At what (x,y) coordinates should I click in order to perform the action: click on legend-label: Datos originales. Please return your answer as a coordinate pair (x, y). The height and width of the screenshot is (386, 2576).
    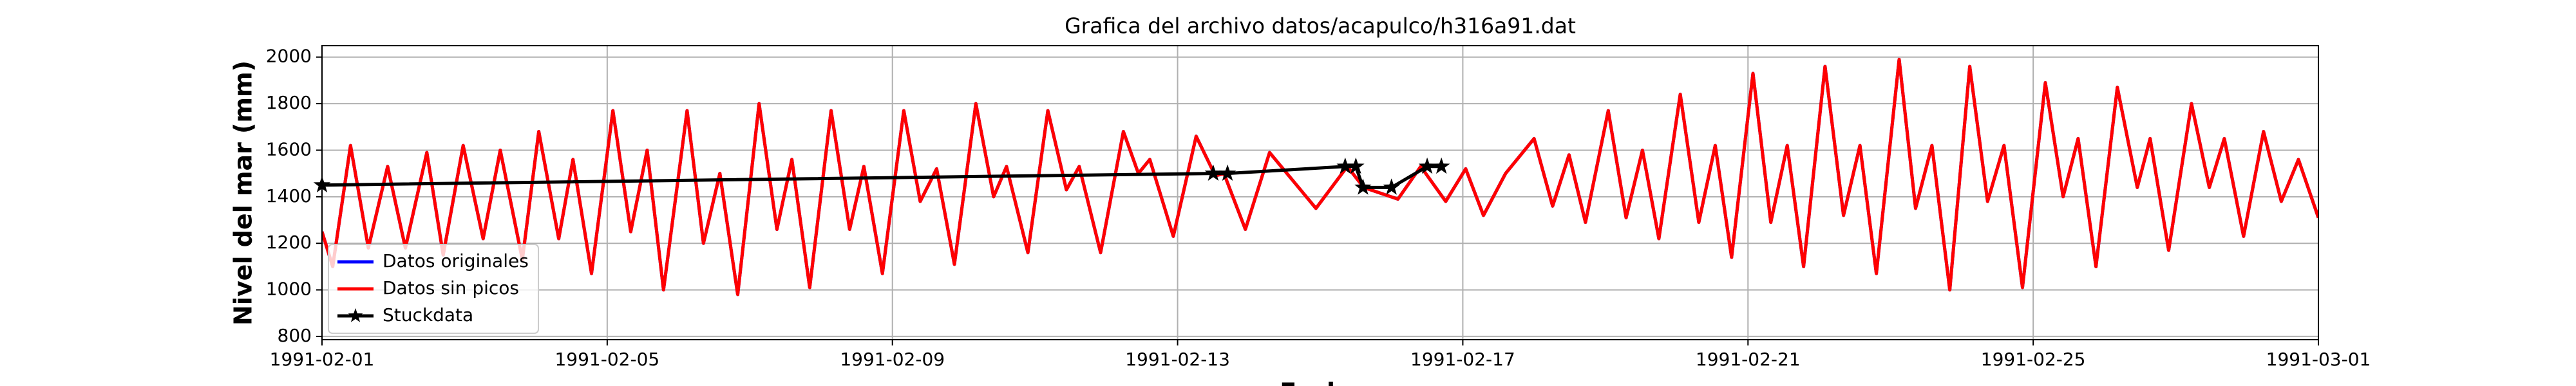
    Looking at the image, I should click on (456, 260).